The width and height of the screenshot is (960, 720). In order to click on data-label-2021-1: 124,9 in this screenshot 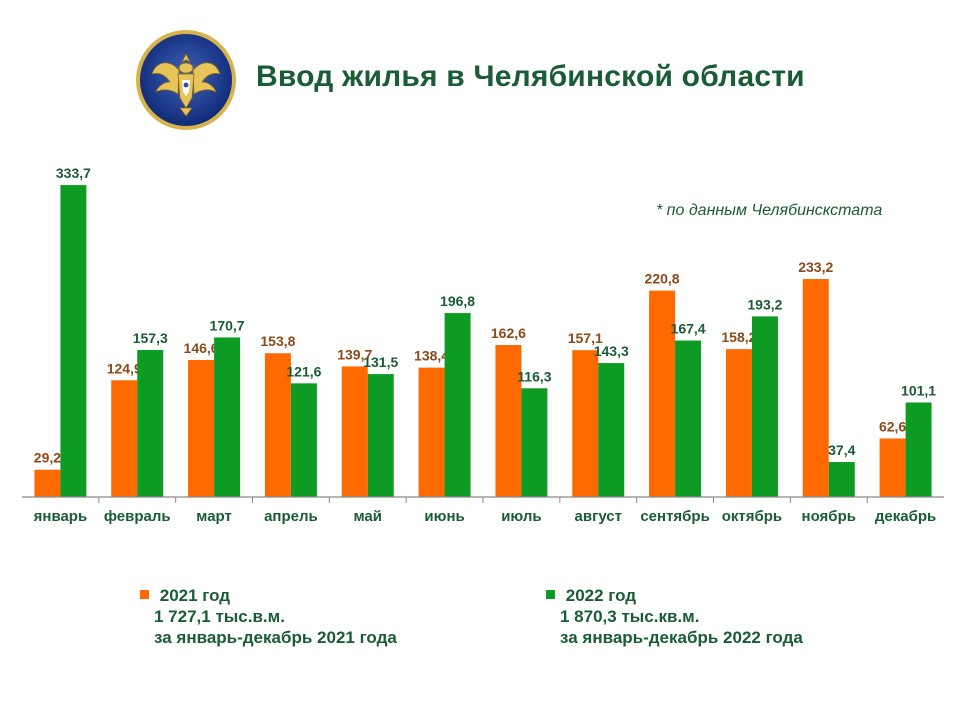, I will do `click(124, 368)`.